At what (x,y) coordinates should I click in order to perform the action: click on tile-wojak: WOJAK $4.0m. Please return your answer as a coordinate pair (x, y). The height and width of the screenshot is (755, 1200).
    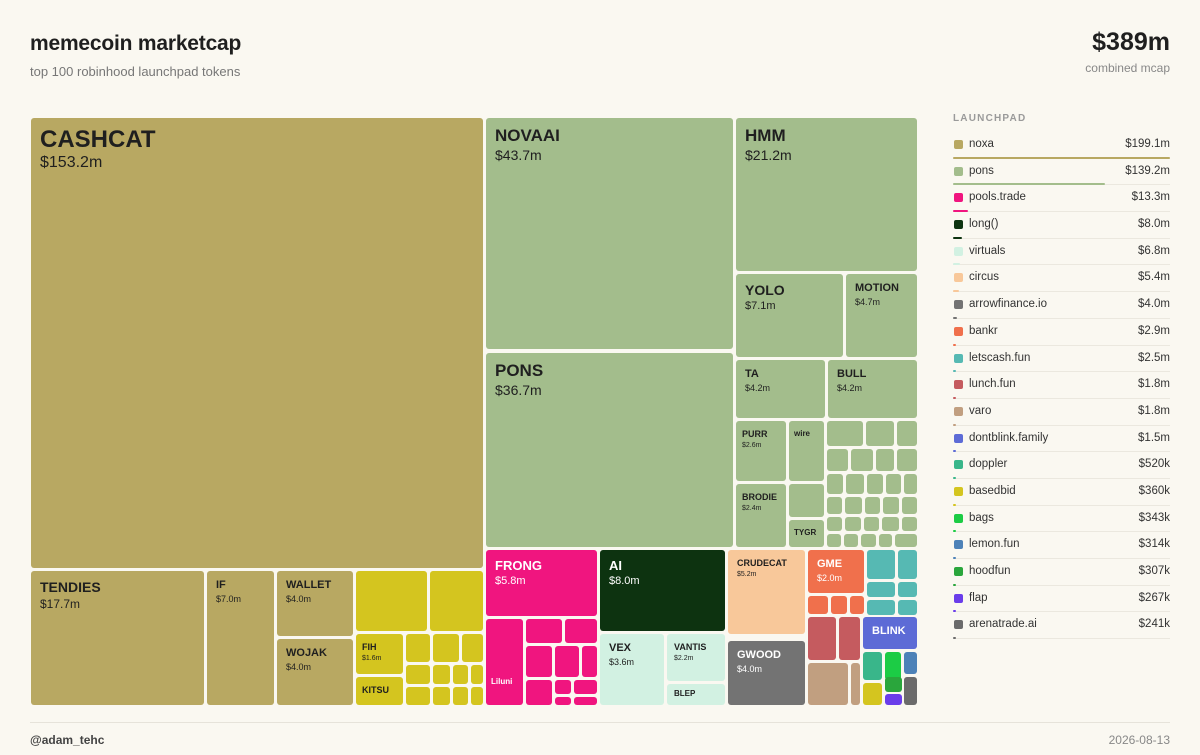
    Looking at the image, I should click on (315, 672).